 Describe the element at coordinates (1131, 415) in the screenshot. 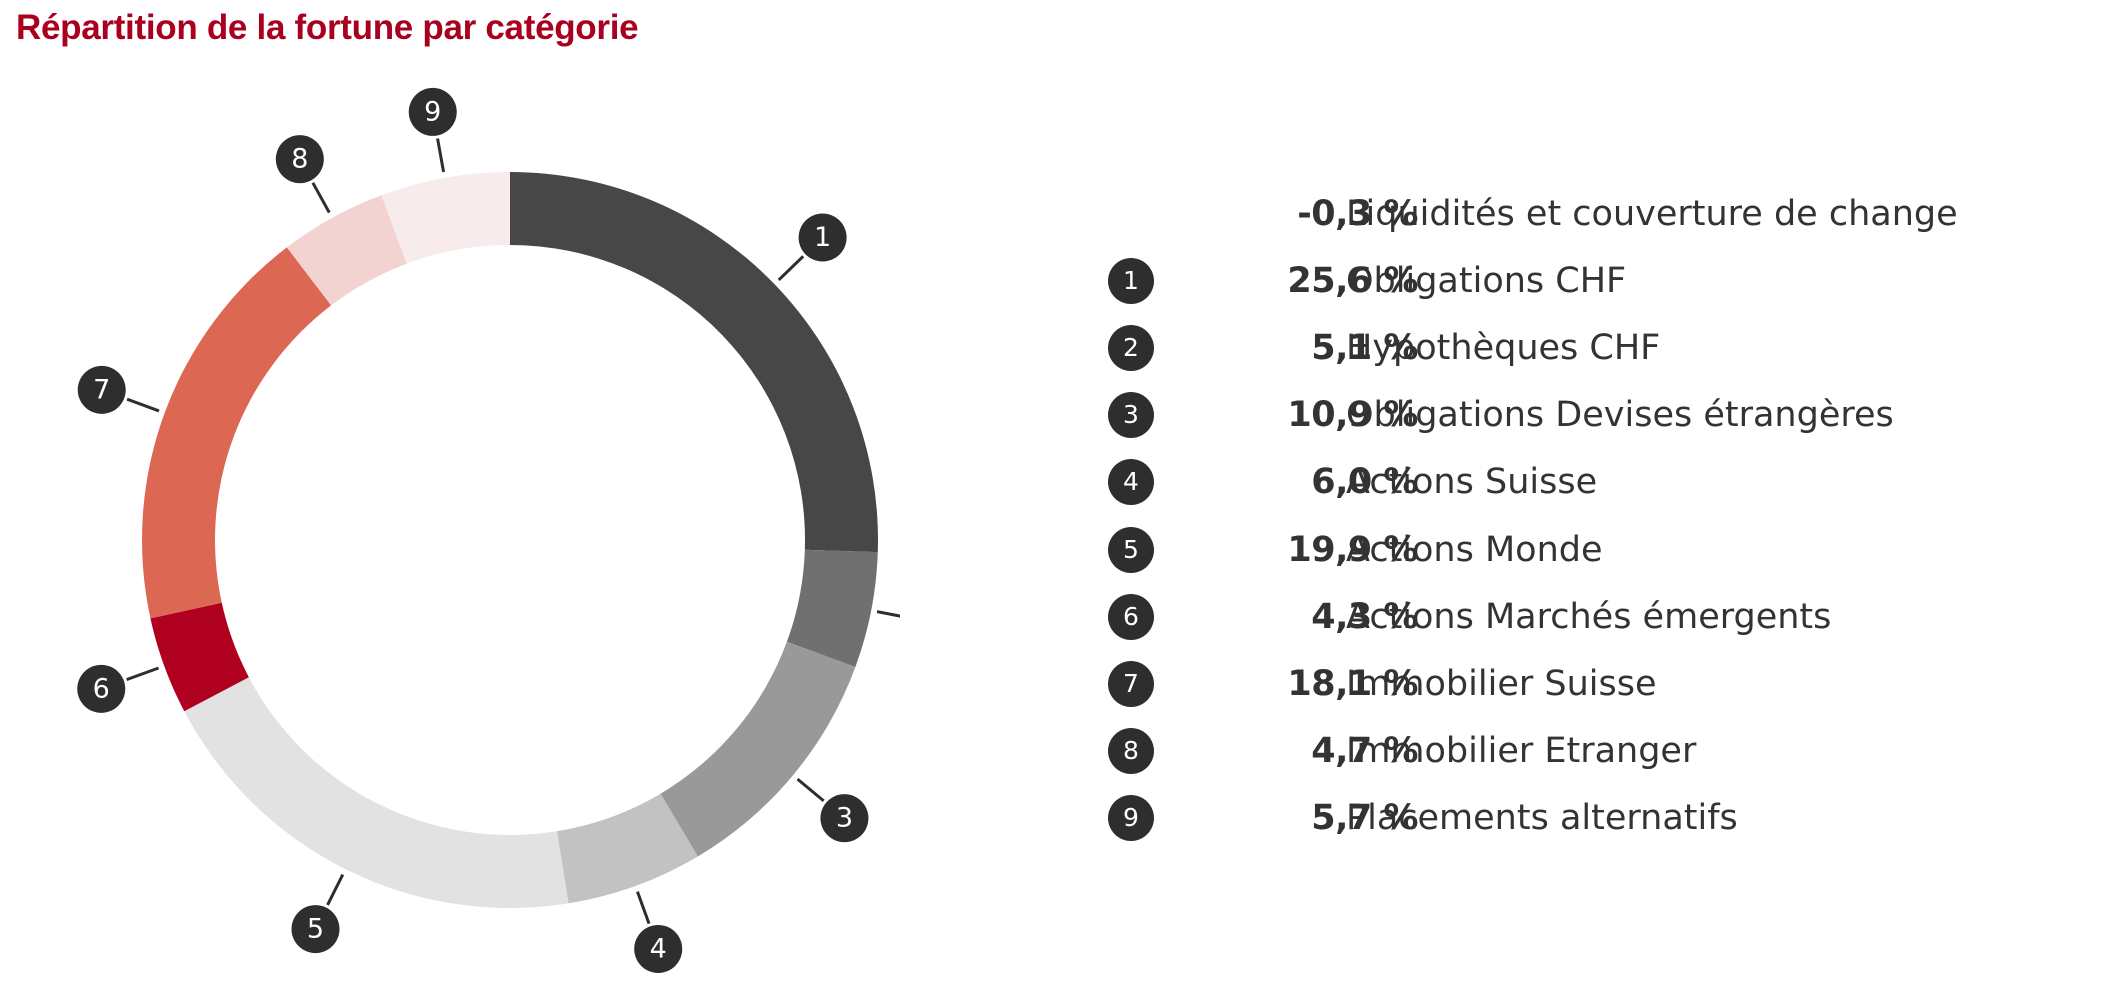

I see `legend-marker-badge: 3` at that location.